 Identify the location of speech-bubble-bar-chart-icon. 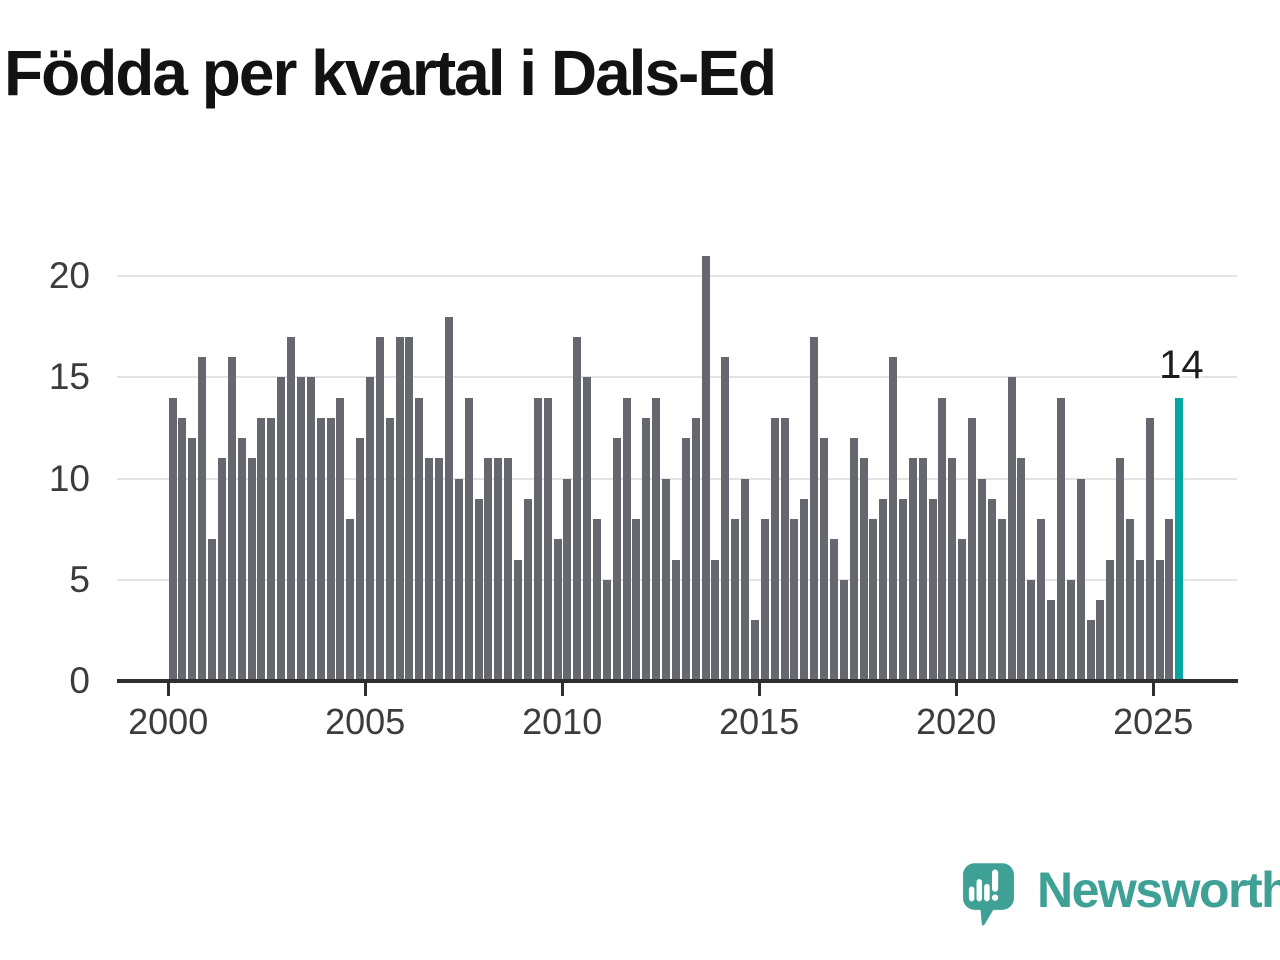
(988, 894).